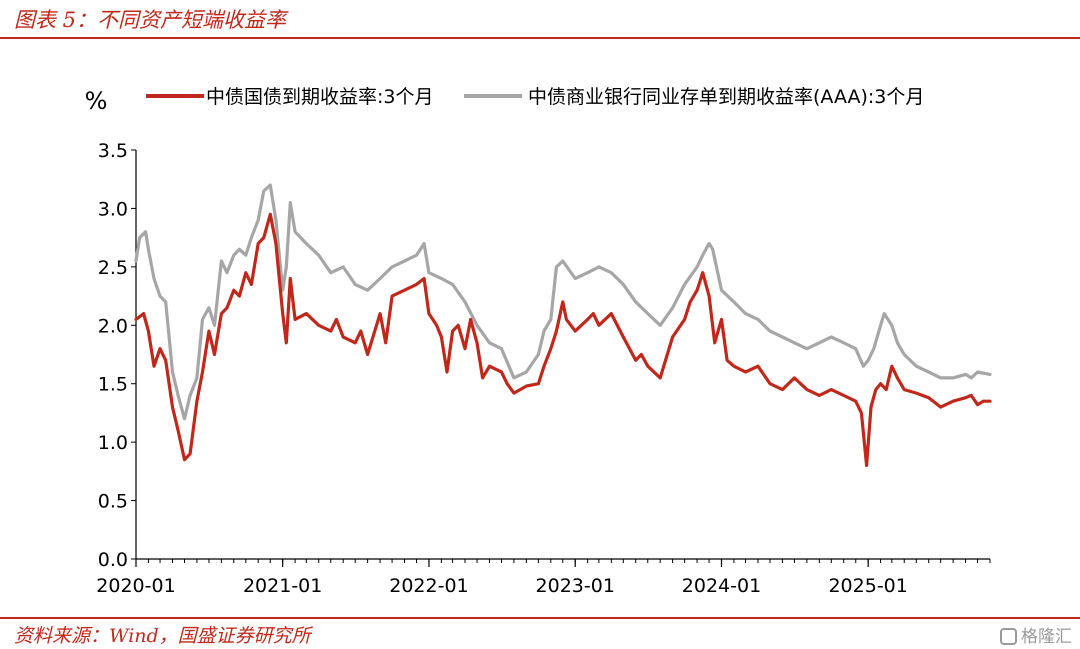 This screenshot has width=1080, height=649. What do you see at coordinates (540, 38) in the screenshot?
I see `title-rule` at bounding box center [540, 38].